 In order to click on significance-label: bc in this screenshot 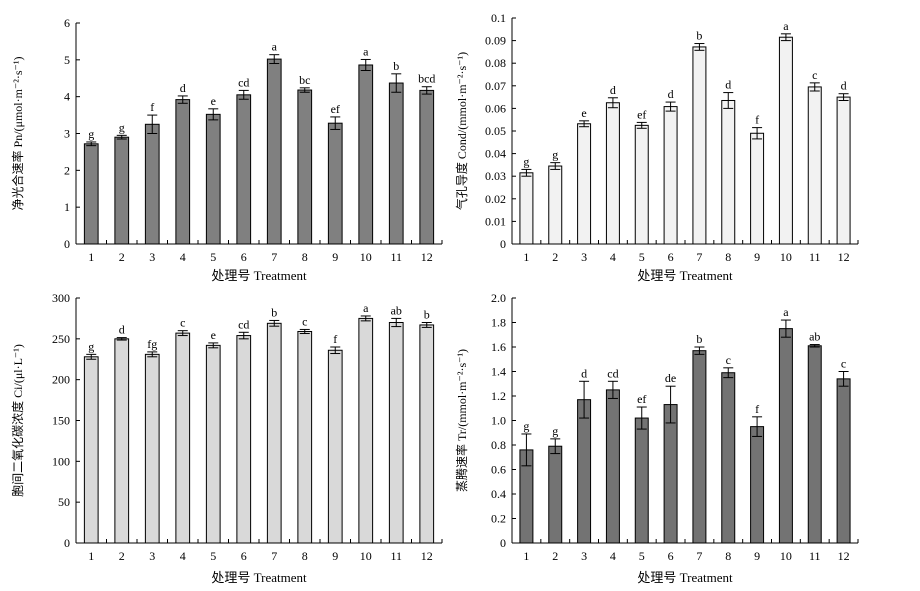, I will do `click(304, 80)`.